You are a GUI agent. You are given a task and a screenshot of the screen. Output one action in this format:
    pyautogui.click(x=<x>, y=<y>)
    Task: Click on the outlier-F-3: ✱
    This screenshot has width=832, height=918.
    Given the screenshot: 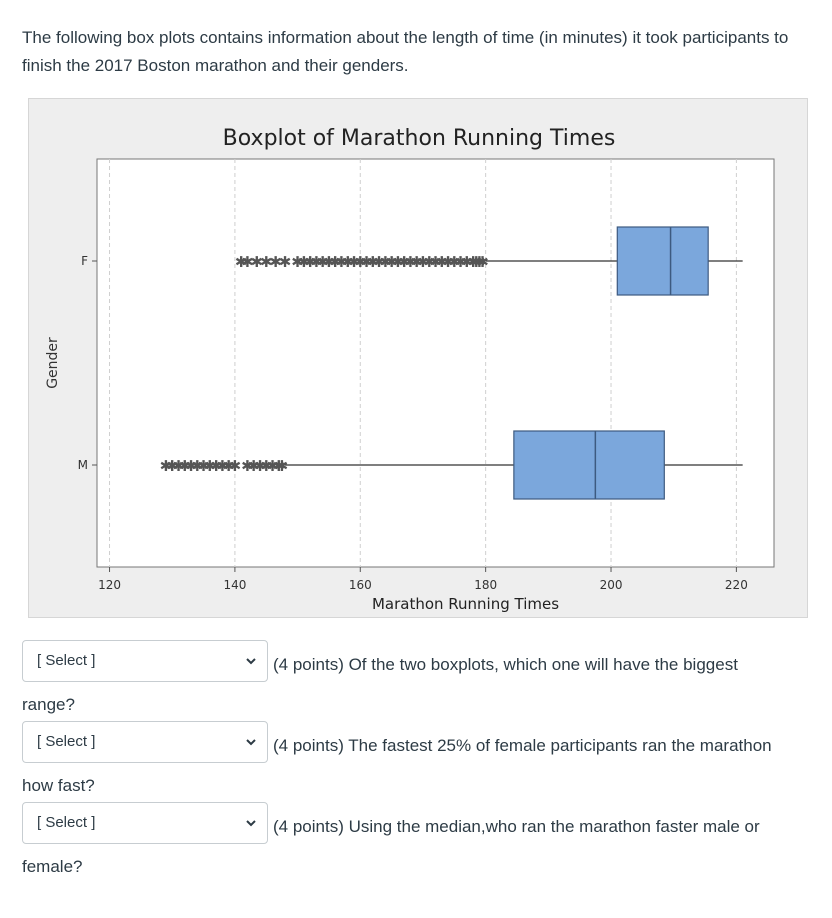 What is the action you would take?
    pyautogui.click(x=266, y=262)
    